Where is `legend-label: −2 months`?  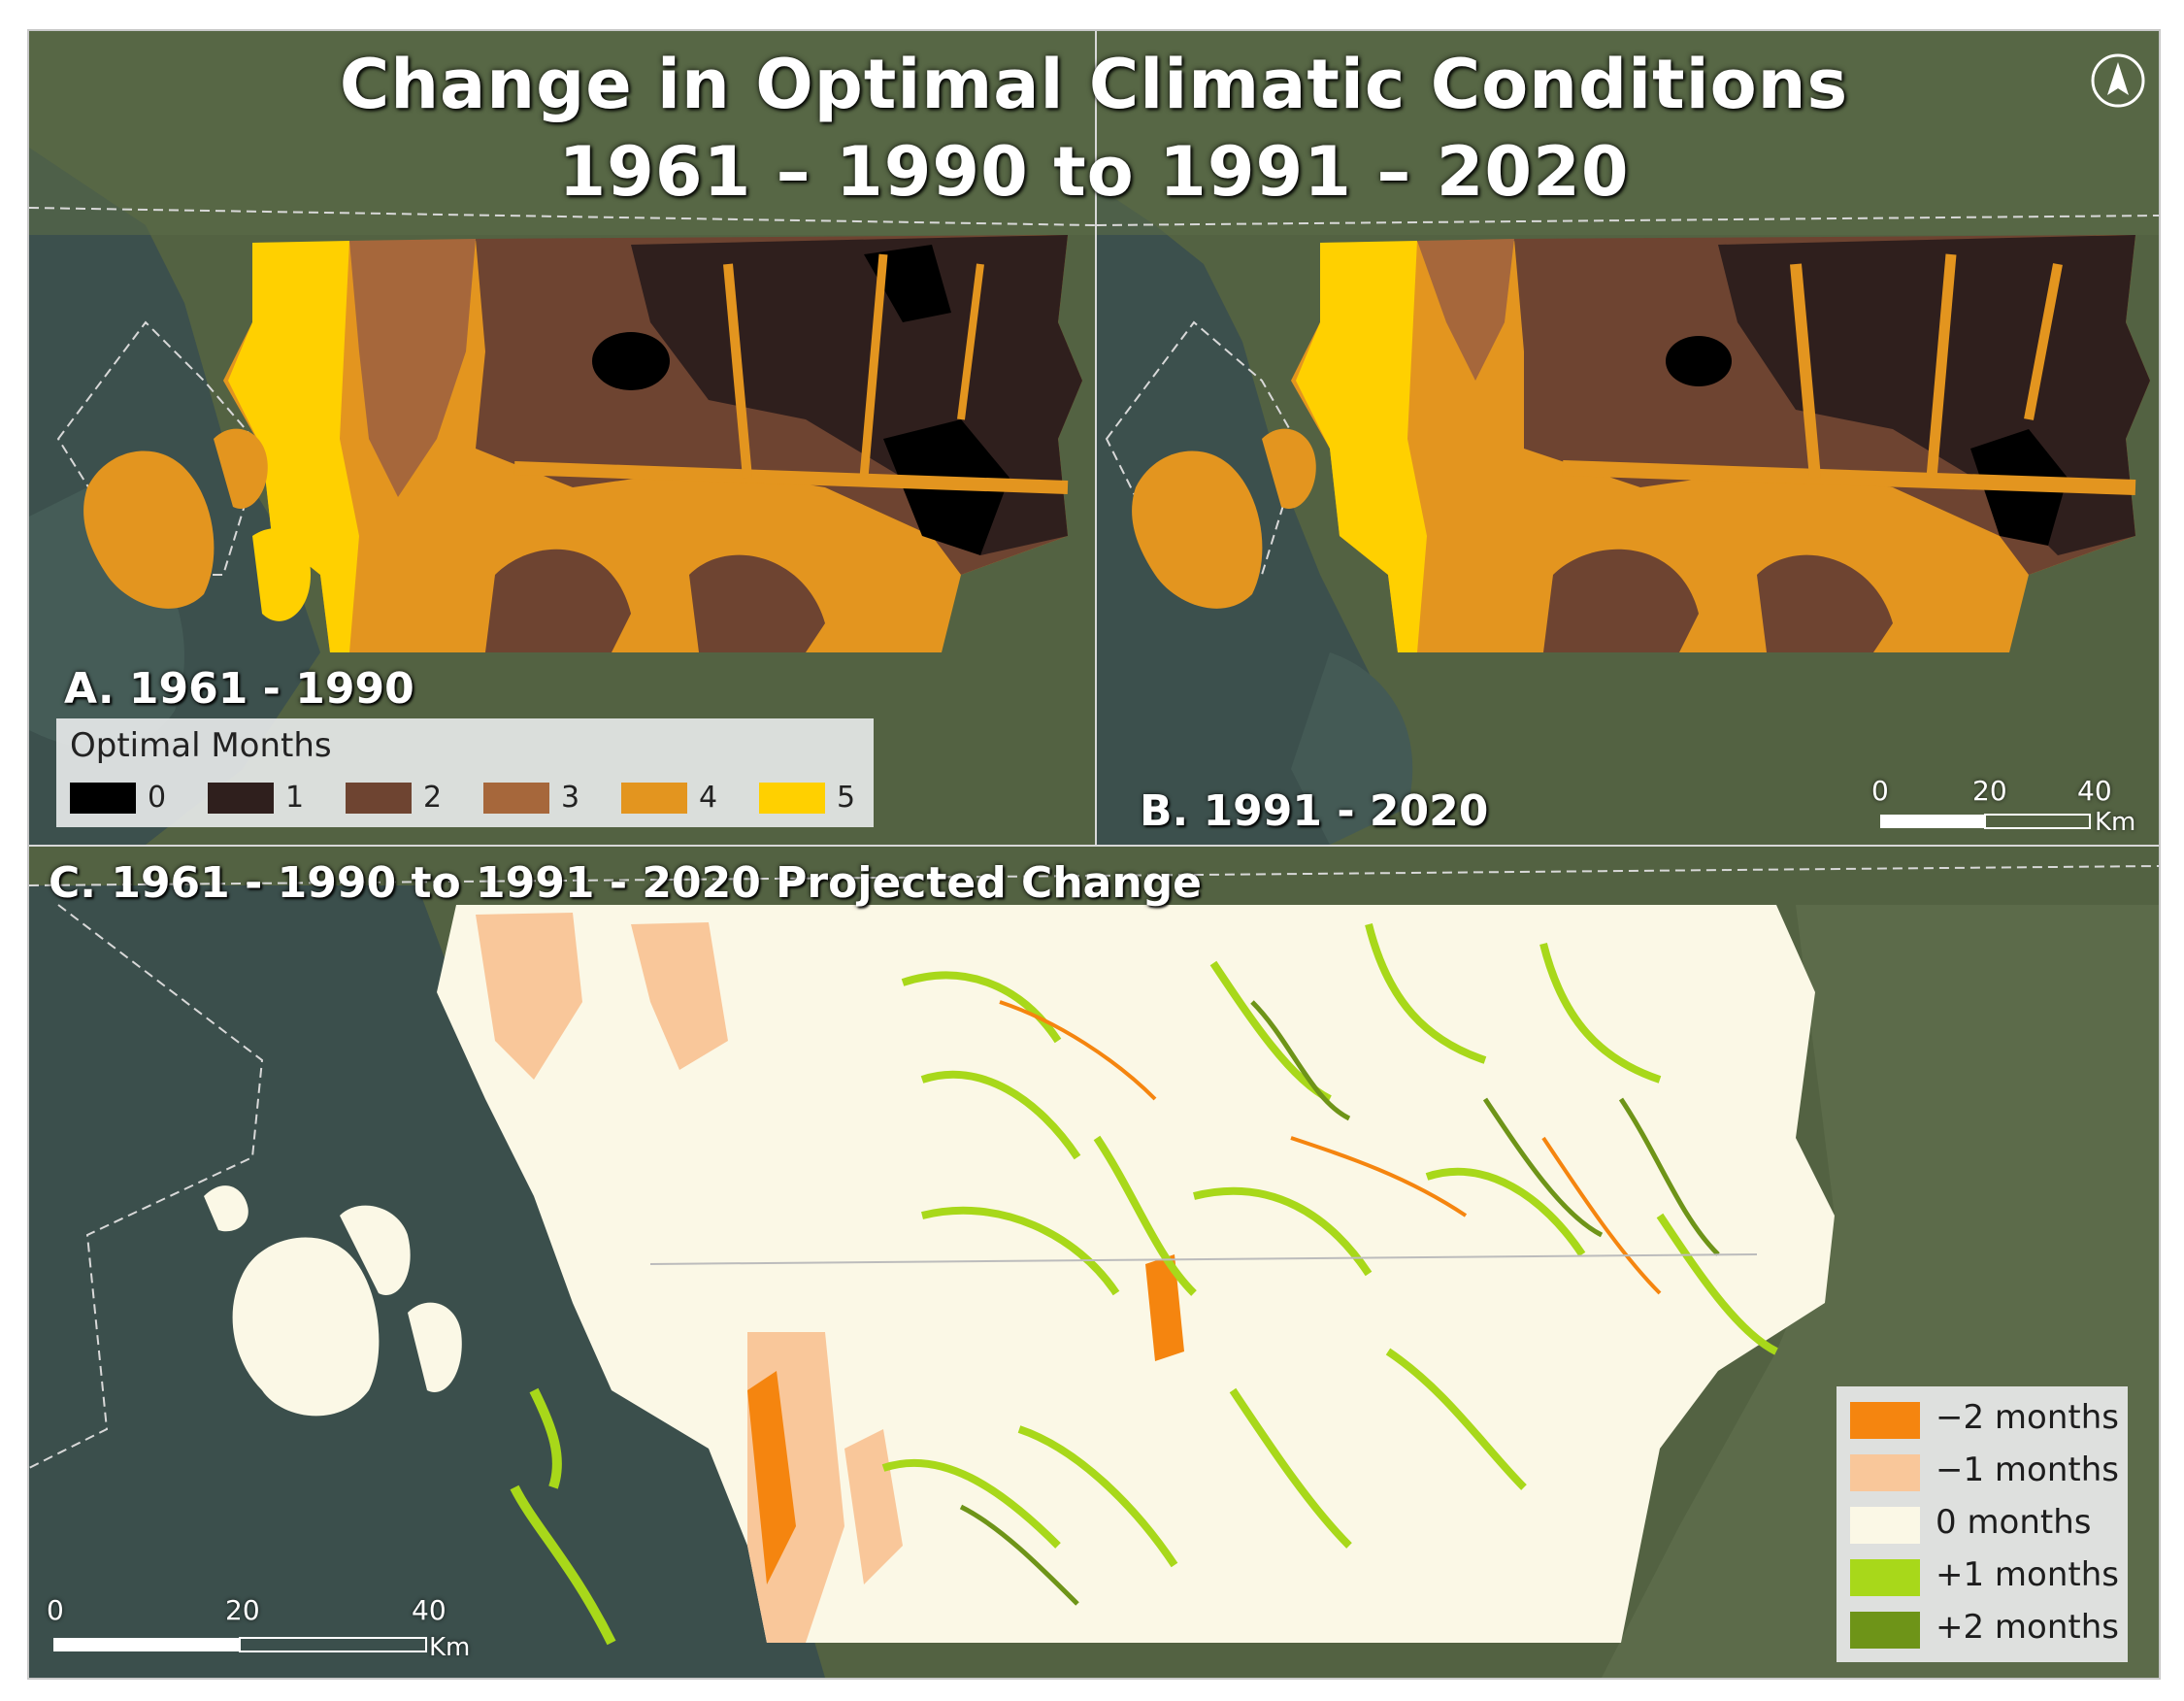 legend-label: −2 months is located at coordinates (2027, 1417).